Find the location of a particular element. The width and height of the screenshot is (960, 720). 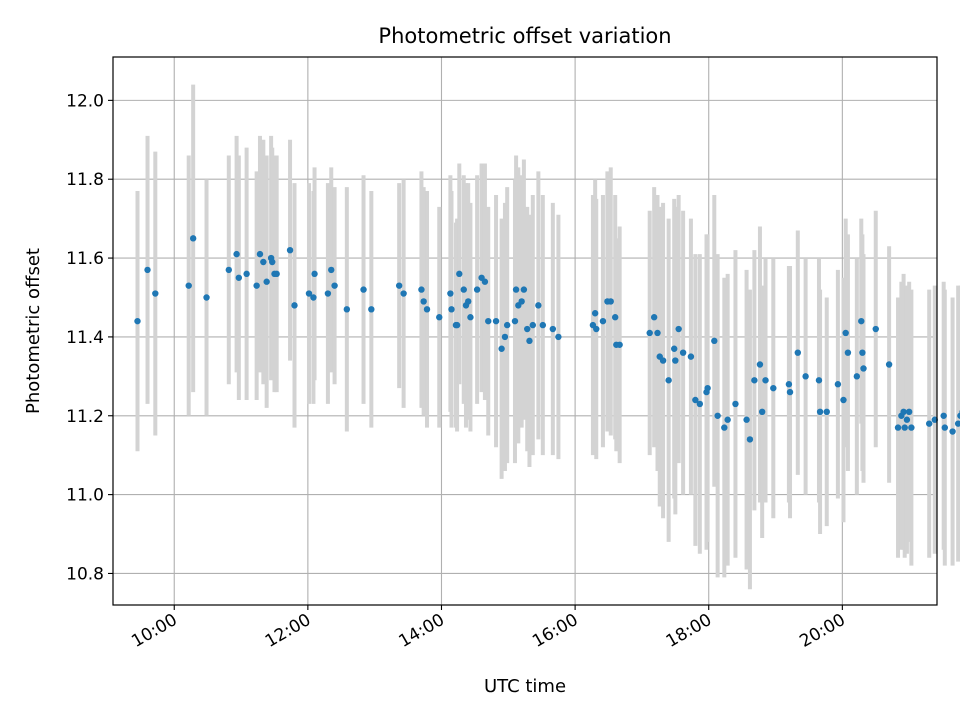

y-tick-label: 11.0 is located at coordinates (85, 496).